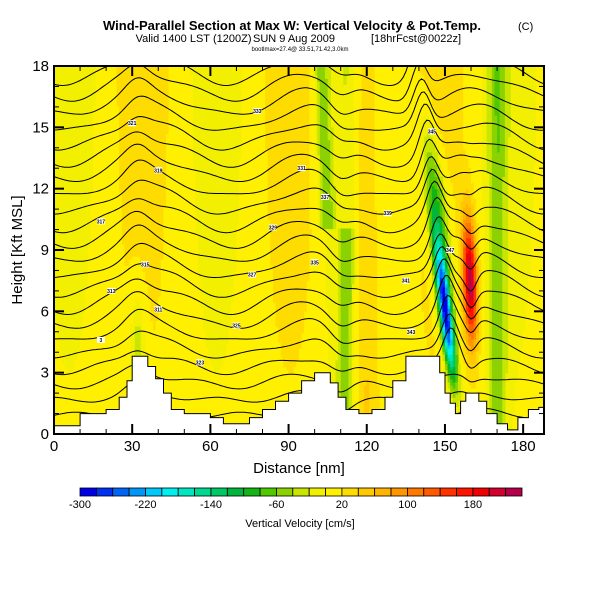 This screenshot has height=600, width=600. I want to click on chart-subtitle-date: SUN 9 Aug 2009, so click(294, 39).